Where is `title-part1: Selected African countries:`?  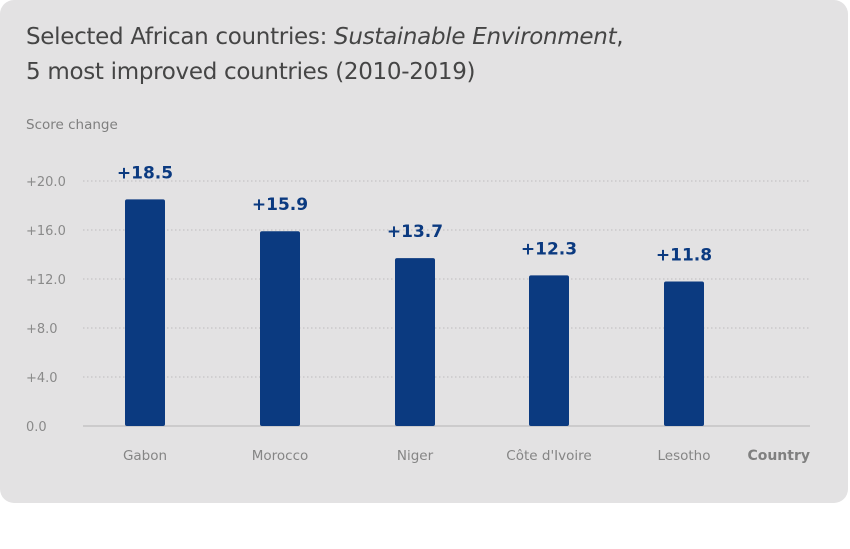 title-part1: Selected African countries: is located at coordinates (180, 37).